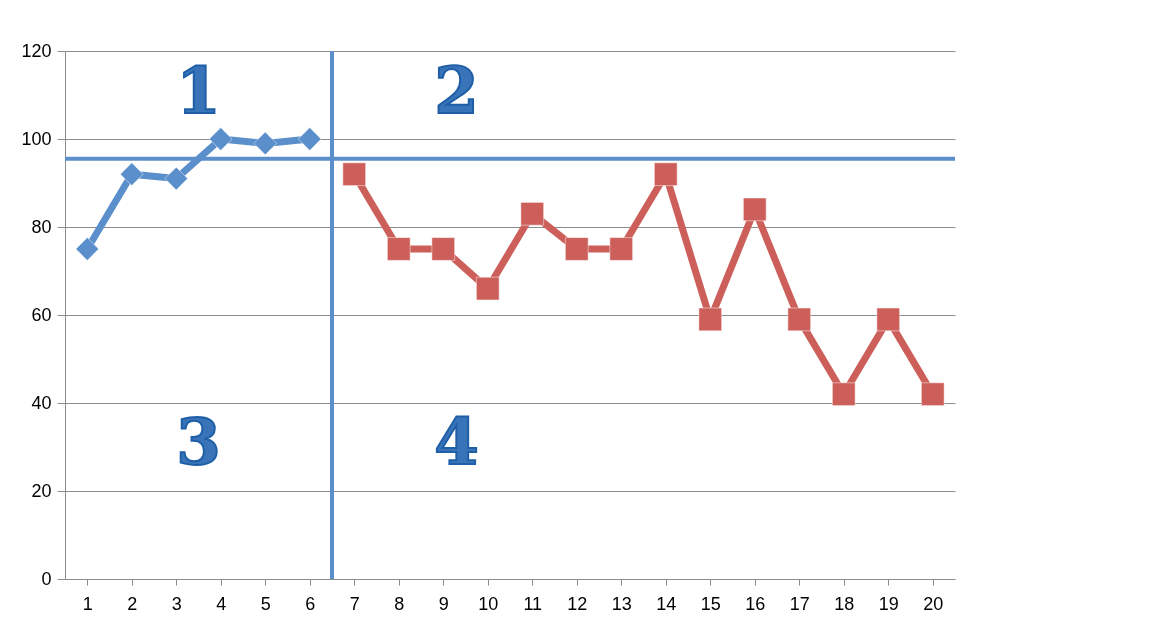 The width and height of the screenshot is (1151, 619). What do you see at coordinates (456, 441) in the screenshot?
I see `annotation: 4` at bounding box center [456, 441].